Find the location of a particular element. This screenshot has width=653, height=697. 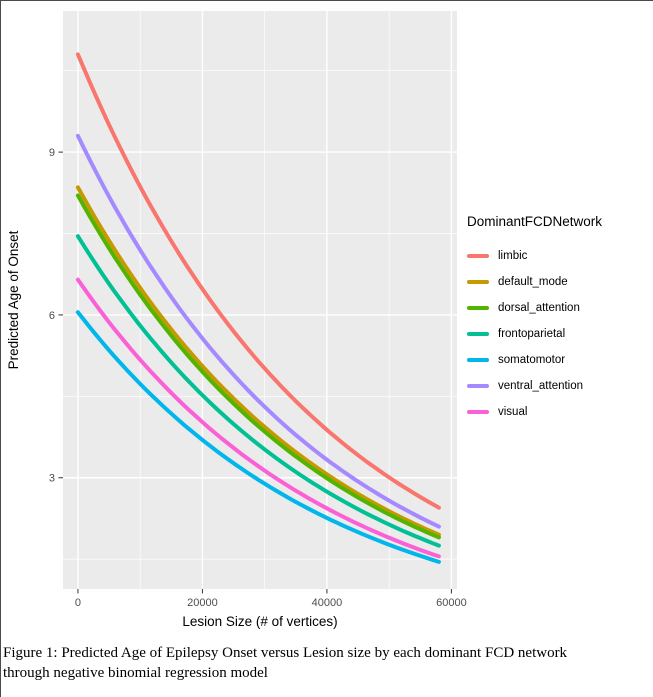

x-tick-label: 40000 is located at coordinates (327, 603).